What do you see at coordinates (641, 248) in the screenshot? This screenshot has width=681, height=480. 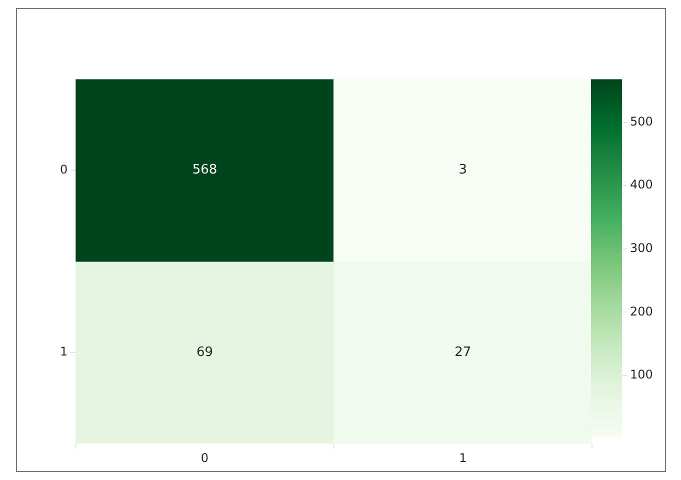 I see `color-bar-label: 300` at bounding box center [641, 248].